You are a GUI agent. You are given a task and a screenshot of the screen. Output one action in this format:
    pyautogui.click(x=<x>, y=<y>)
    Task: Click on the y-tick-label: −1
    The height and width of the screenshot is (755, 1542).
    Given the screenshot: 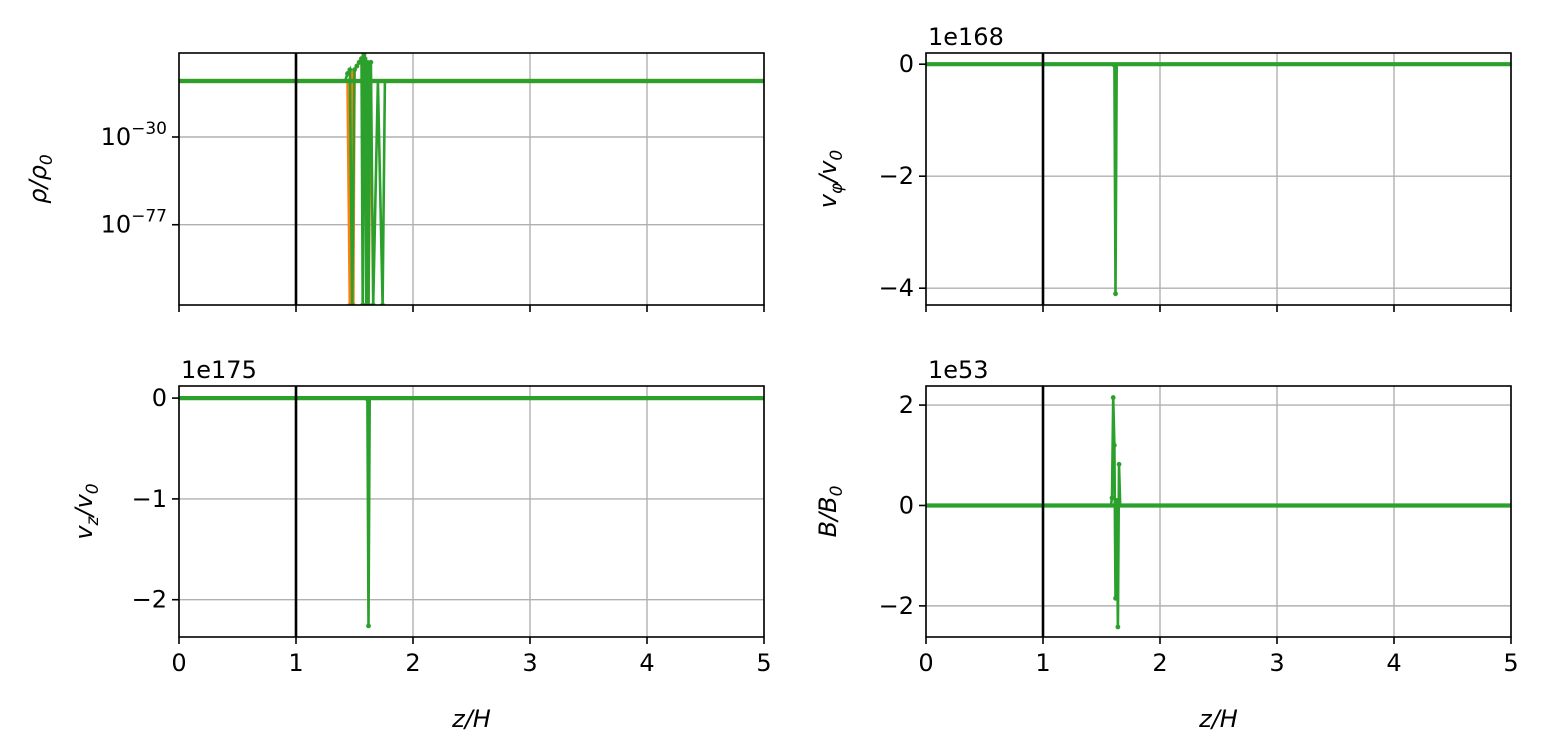 What is the action you would take?
    pyautogui.click(x=149, y=499)
    